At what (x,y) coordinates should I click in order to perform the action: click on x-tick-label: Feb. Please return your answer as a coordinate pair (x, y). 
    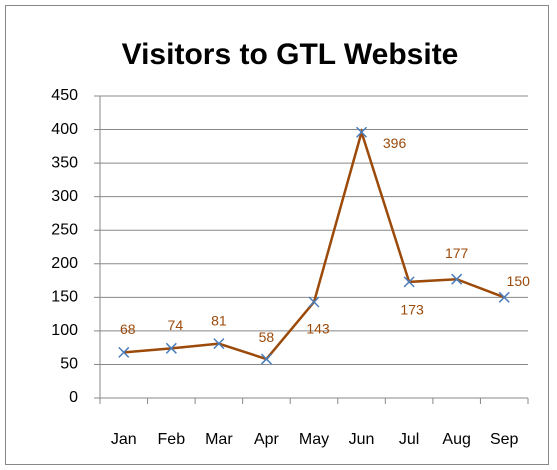
    Looking at the image, I should click on (172, 439).